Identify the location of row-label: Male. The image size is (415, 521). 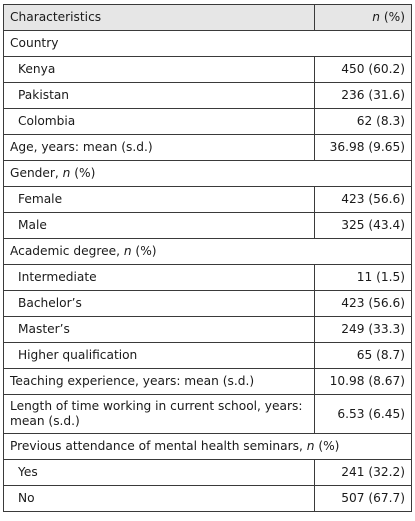
(159, 225).